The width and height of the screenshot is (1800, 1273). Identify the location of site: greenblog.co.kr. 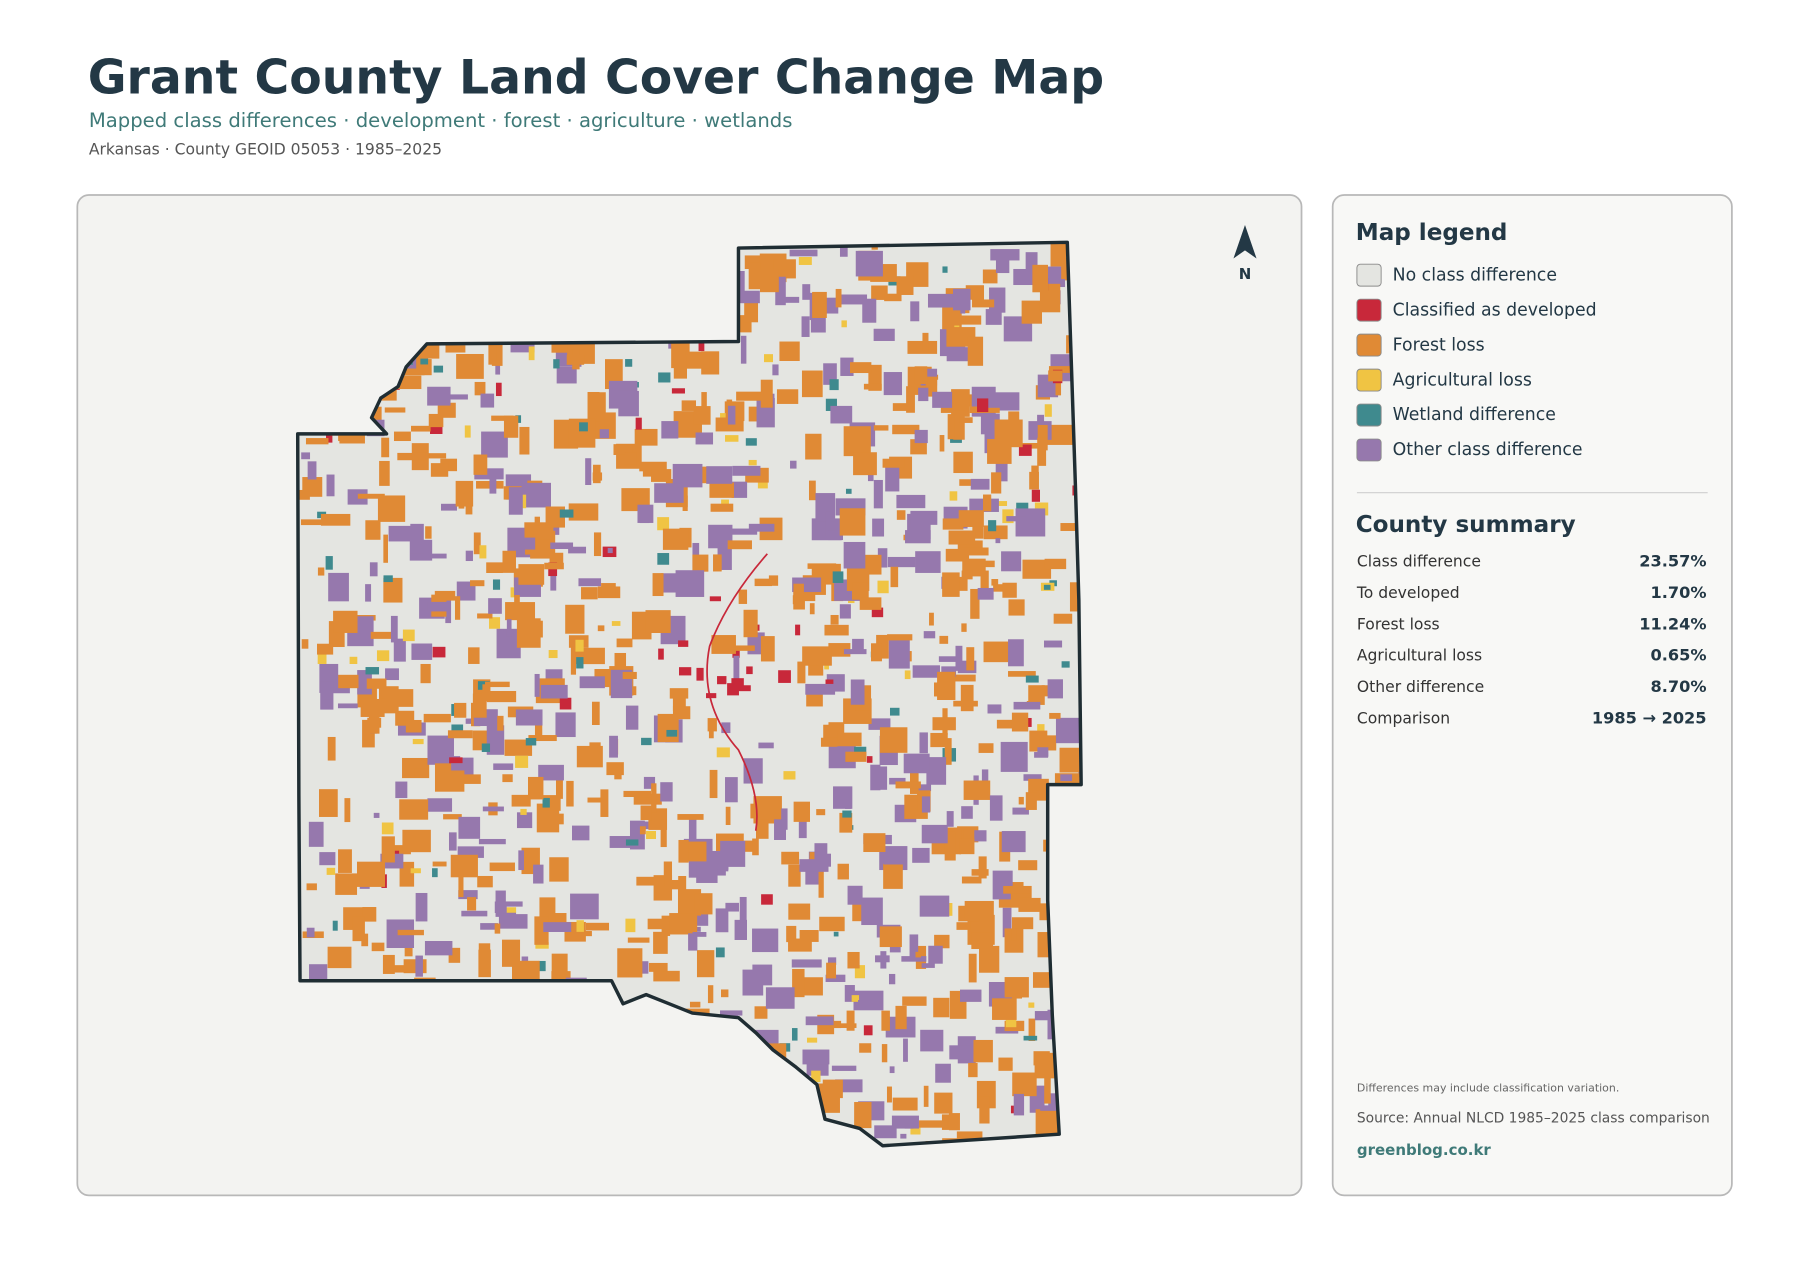
(1424, 1150).